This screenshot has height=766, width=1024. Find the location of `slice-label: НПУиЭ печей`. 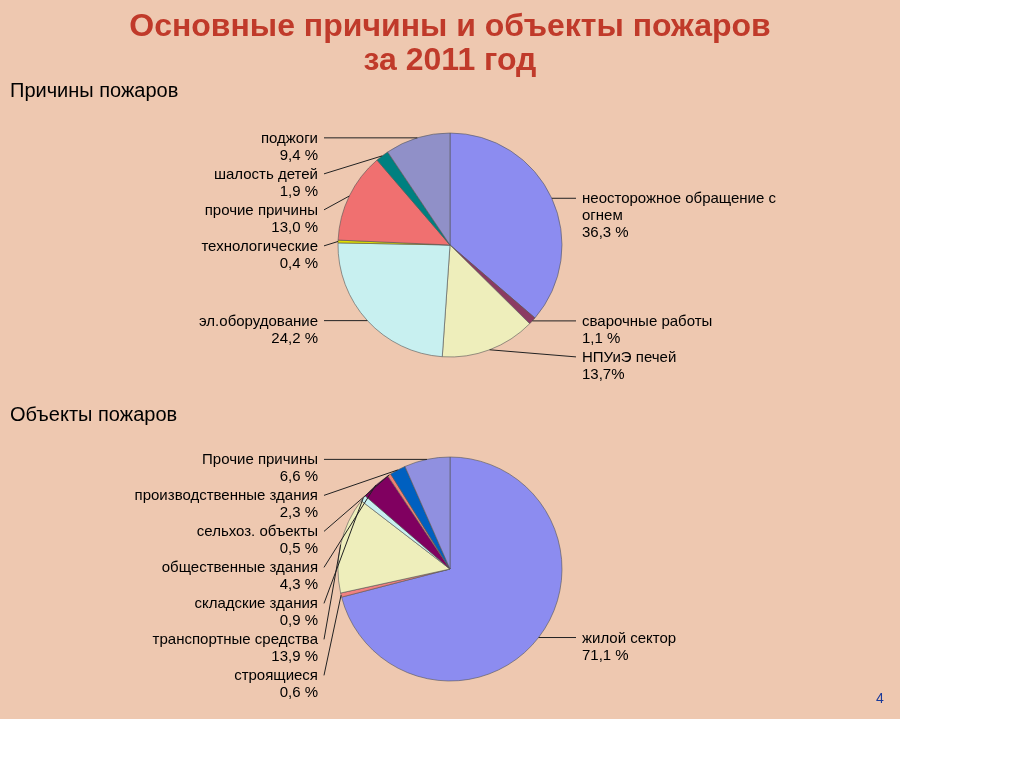

slice-label: НПУиЭ печей is located at coordinates (629, 356).